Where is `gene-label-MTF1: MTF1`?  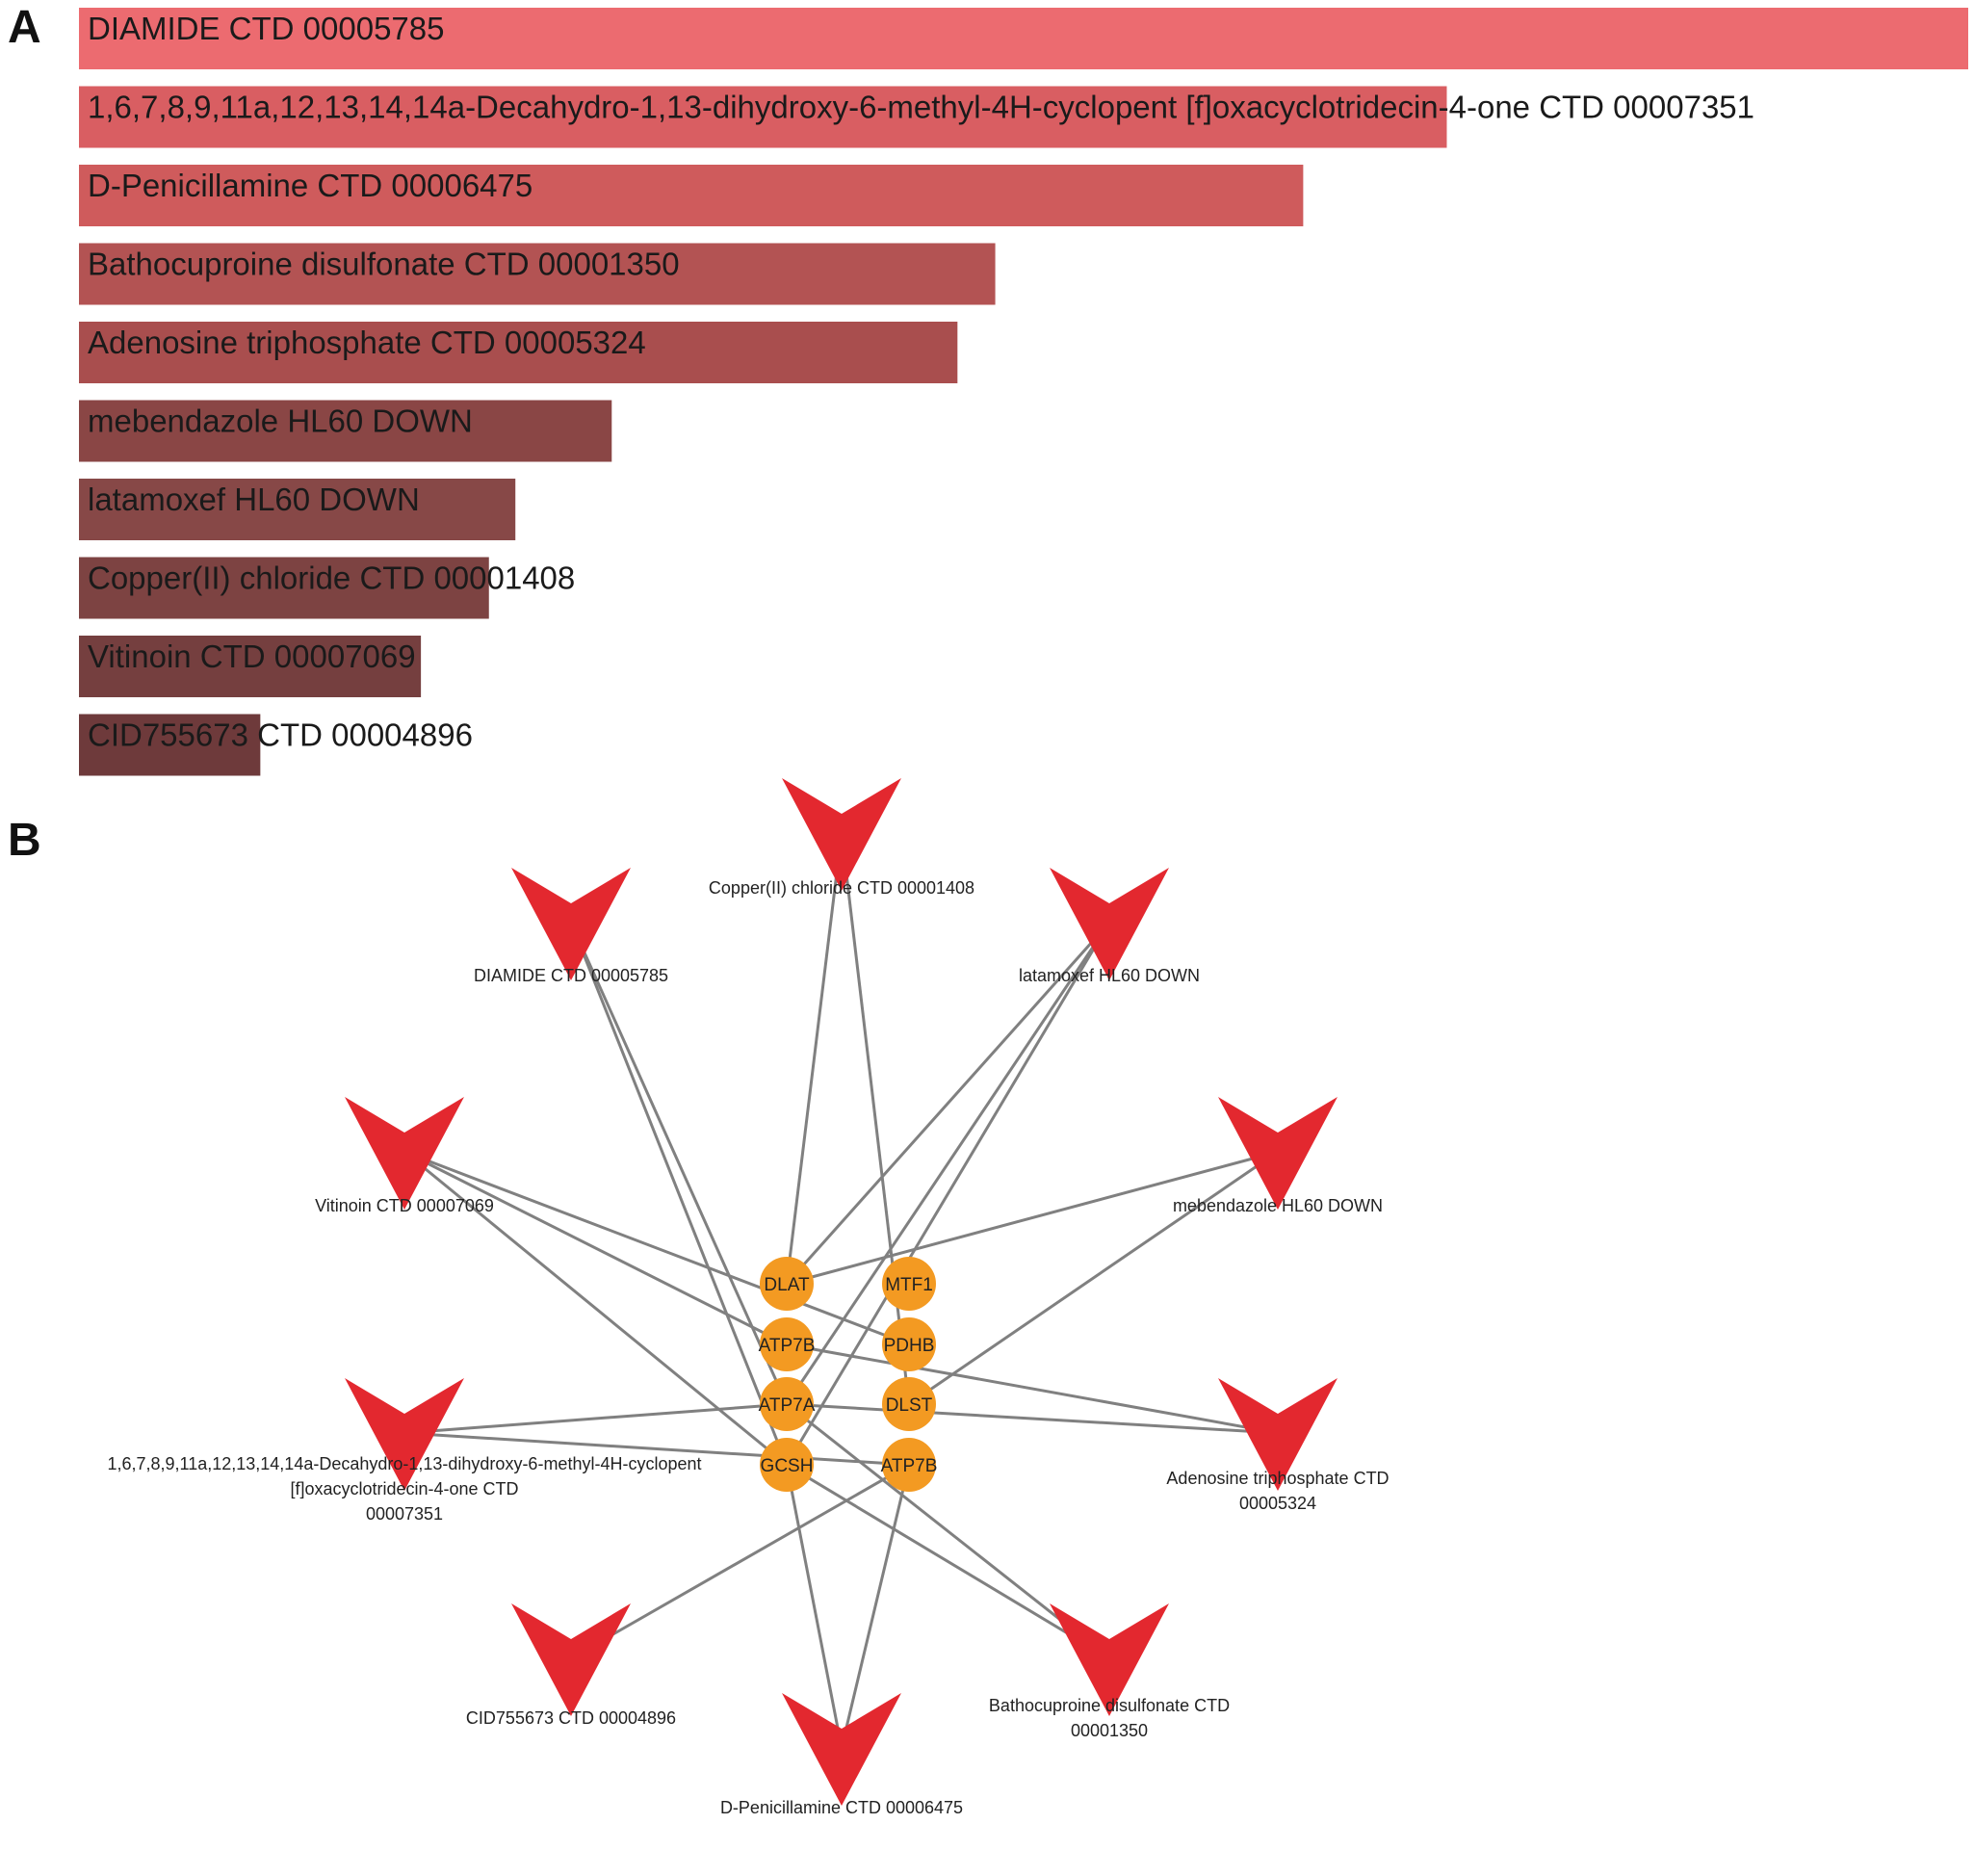 gene-label-MTF1: MTF1 is located at coordinates (909, 1285).